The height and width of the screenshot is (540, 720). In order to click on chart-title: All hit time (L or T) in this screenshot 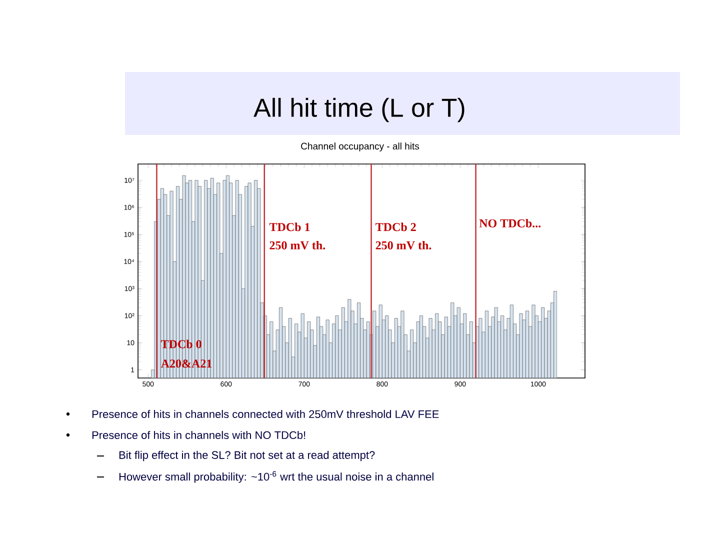, I will do `click(359, 110)`.